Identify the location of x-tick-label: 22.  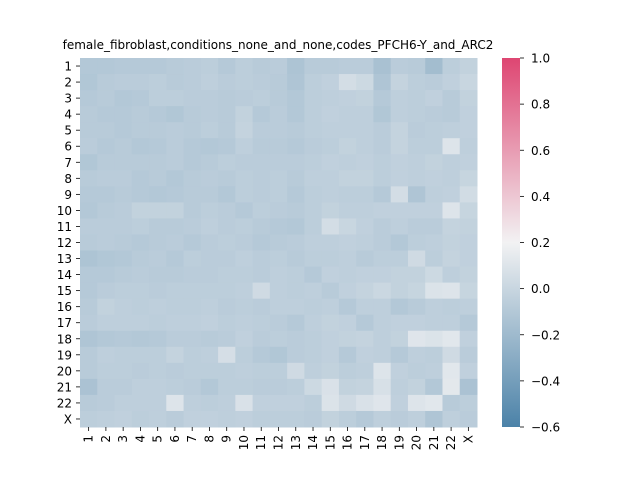
(451, 442).